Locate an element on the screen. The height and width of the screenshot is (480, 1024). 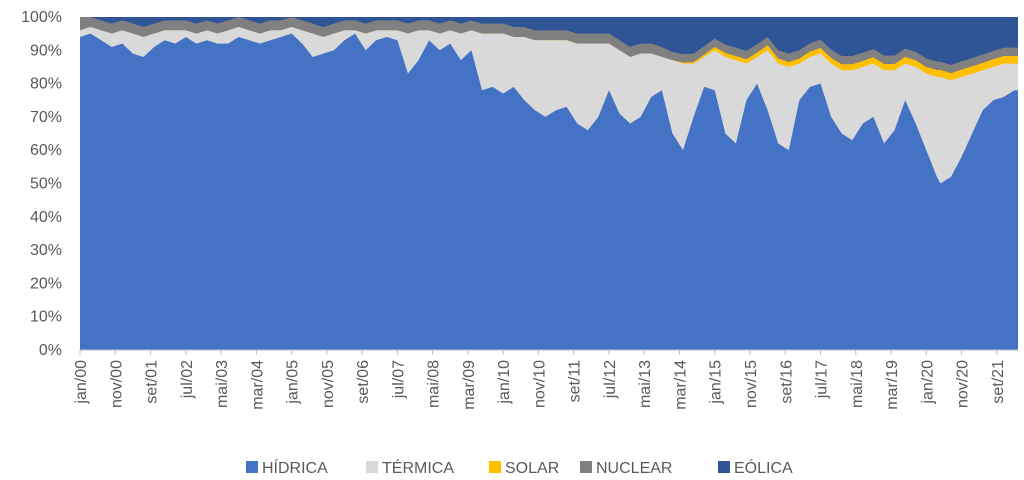
y-tick-label: 40% is located at coordinates (46, 217).